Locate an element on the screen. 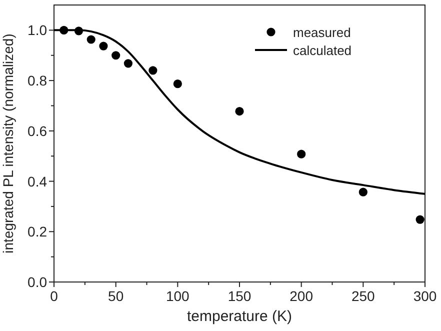 The image size is (441, 331). y-tick-label: 0.8 is located at coordinates (38, 80).